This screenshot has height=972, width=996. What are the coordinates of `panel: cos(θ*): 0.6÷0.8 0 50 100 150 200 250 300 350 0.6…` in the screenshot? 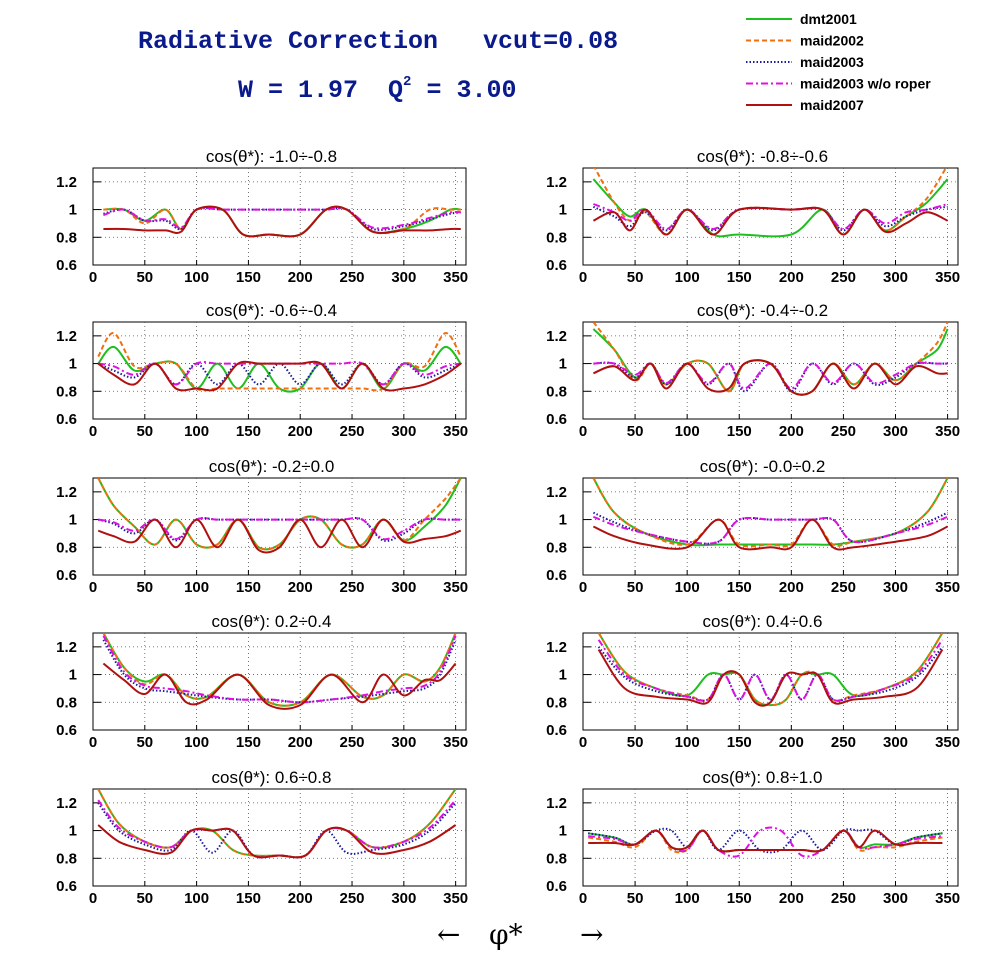 It's located at (262, 837).